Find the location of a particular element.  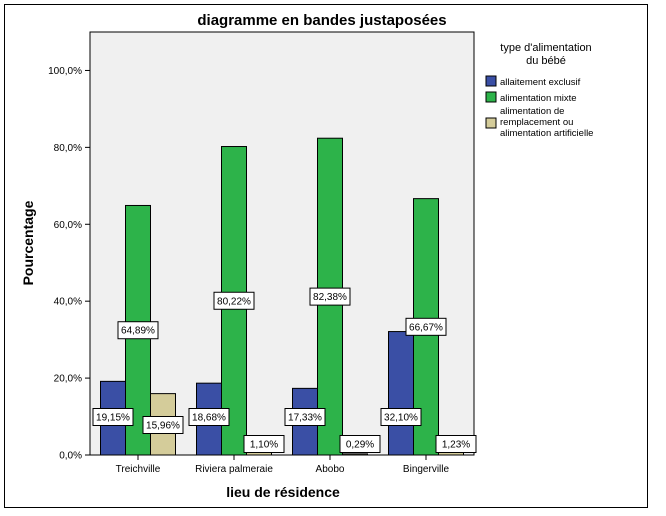

data-label: 18,68% is located at coordinates (209, 417).